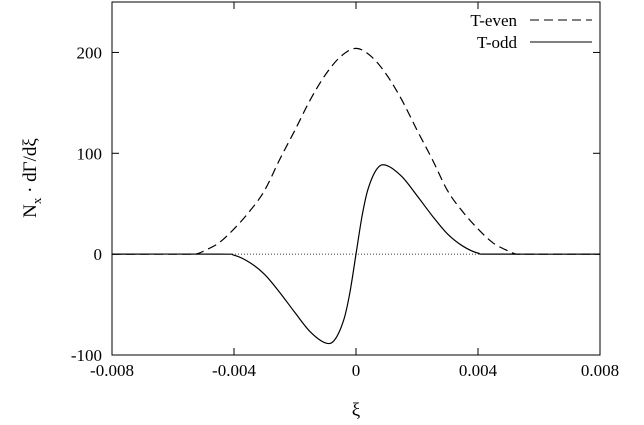 The image size is (644, 425). Describe the element at coordinates (600, 370) in the screenshot. I see `x-tick-label: 0.008` at that location.